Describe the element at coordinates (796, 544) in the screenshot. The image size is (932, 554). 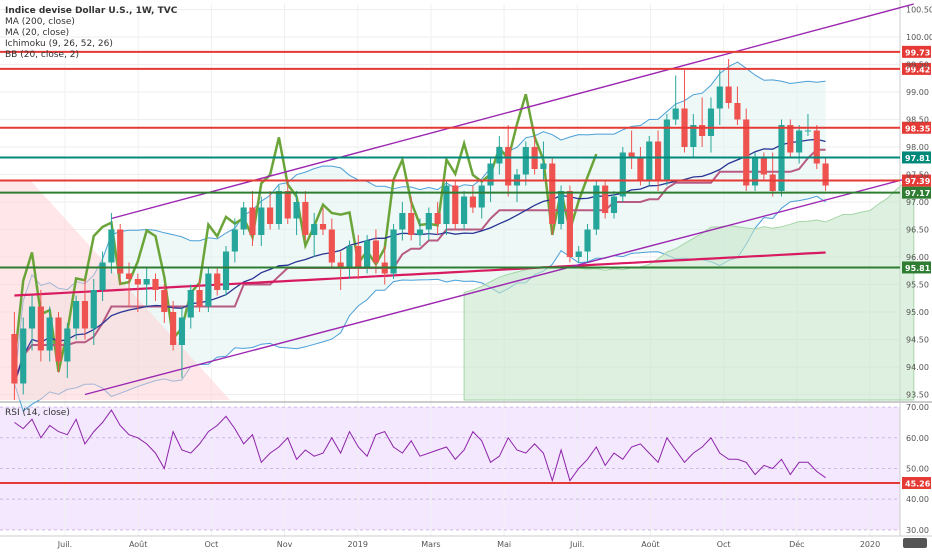
I see `x-tick-label: Déc` at that location.